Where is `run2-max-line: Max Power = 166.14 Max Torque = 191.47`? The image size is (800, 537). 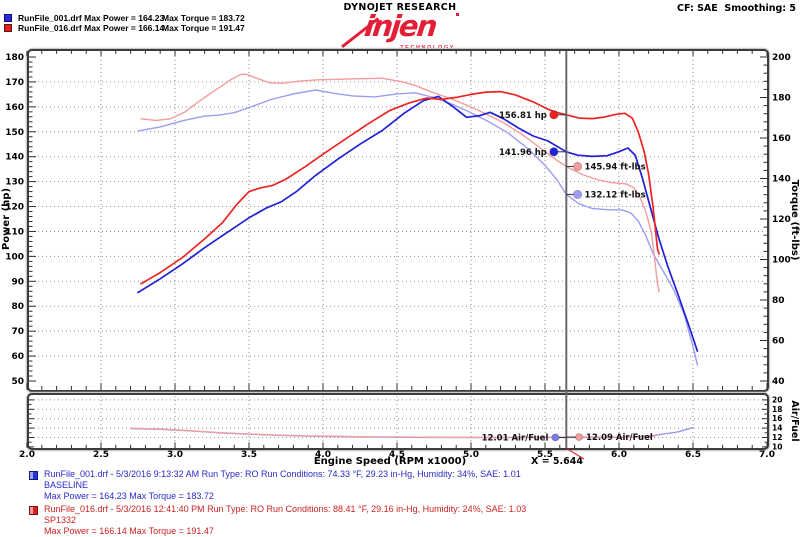 run2-max-line: Max Power = 166.14 Max Torque = 191.47 is located at coordinates (129, 531).